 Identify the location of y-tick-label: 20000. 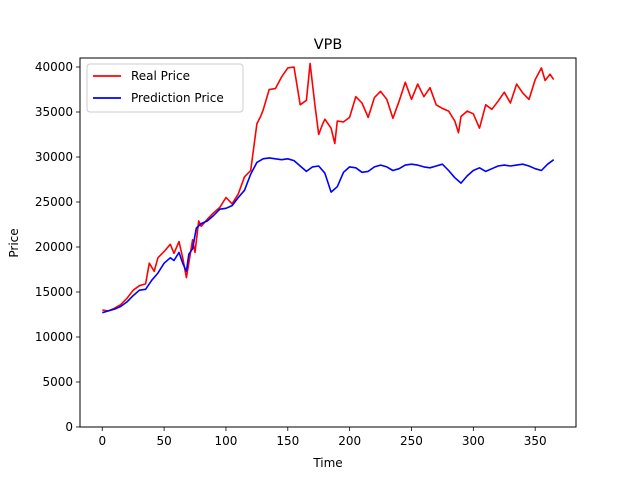
(54, 247).